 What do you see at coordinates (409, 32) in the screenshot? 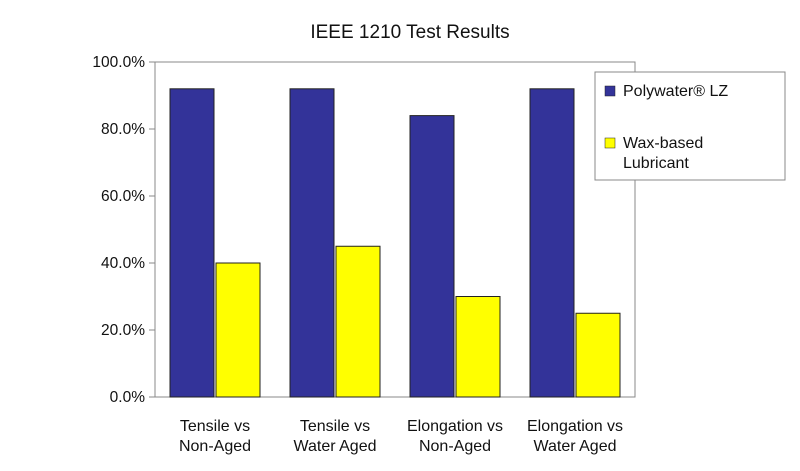
I see `chart-title: IEEE 1210 Test Results` at bounding box center [409, 32].